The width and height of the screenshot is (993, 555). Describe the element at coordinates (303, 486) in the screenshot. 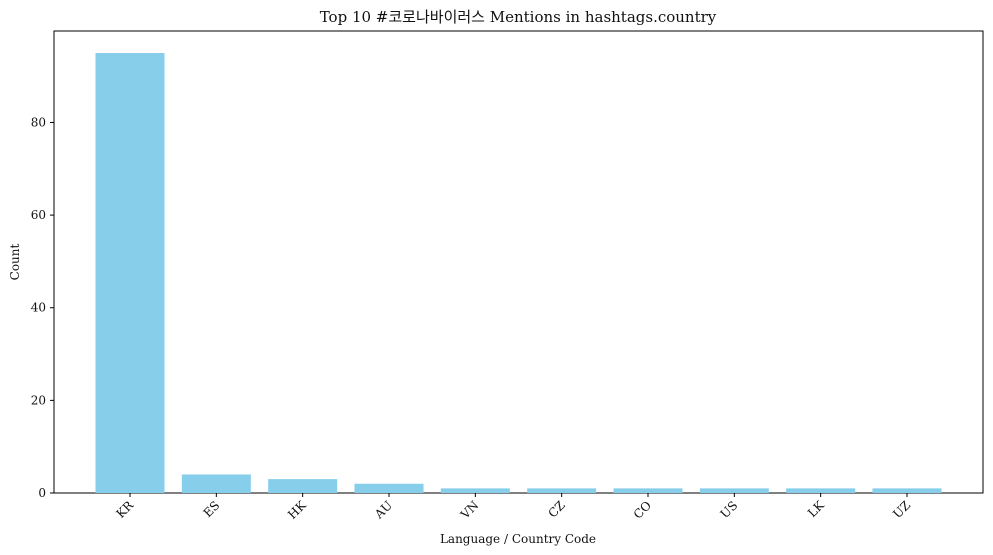

I see `bar-hk` at that location.